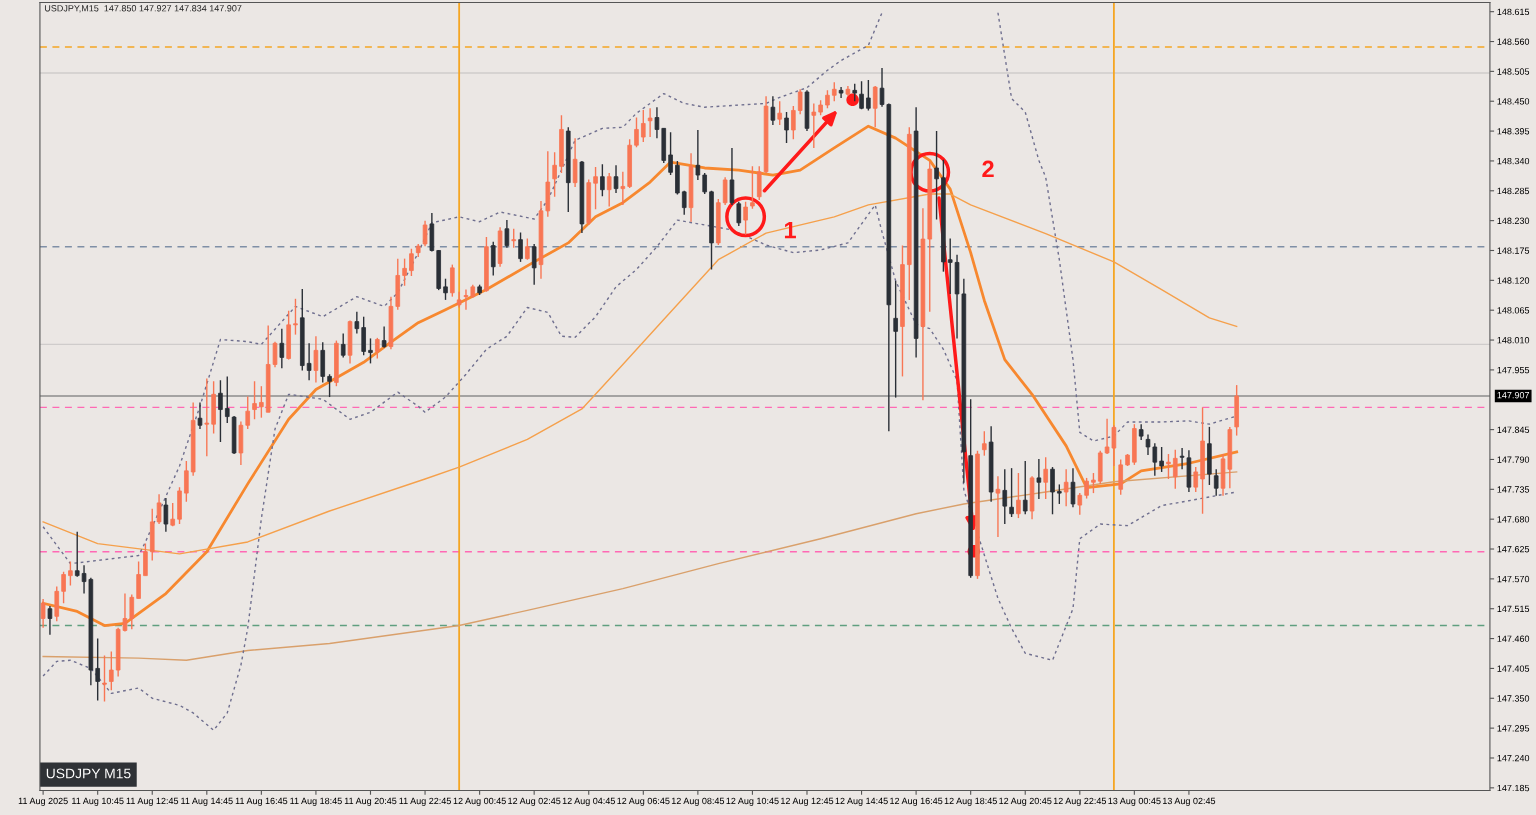  Describe the element at coordinates (1513, 489) in the screenshot. I see `y-tick-label: 147.735` at that location.